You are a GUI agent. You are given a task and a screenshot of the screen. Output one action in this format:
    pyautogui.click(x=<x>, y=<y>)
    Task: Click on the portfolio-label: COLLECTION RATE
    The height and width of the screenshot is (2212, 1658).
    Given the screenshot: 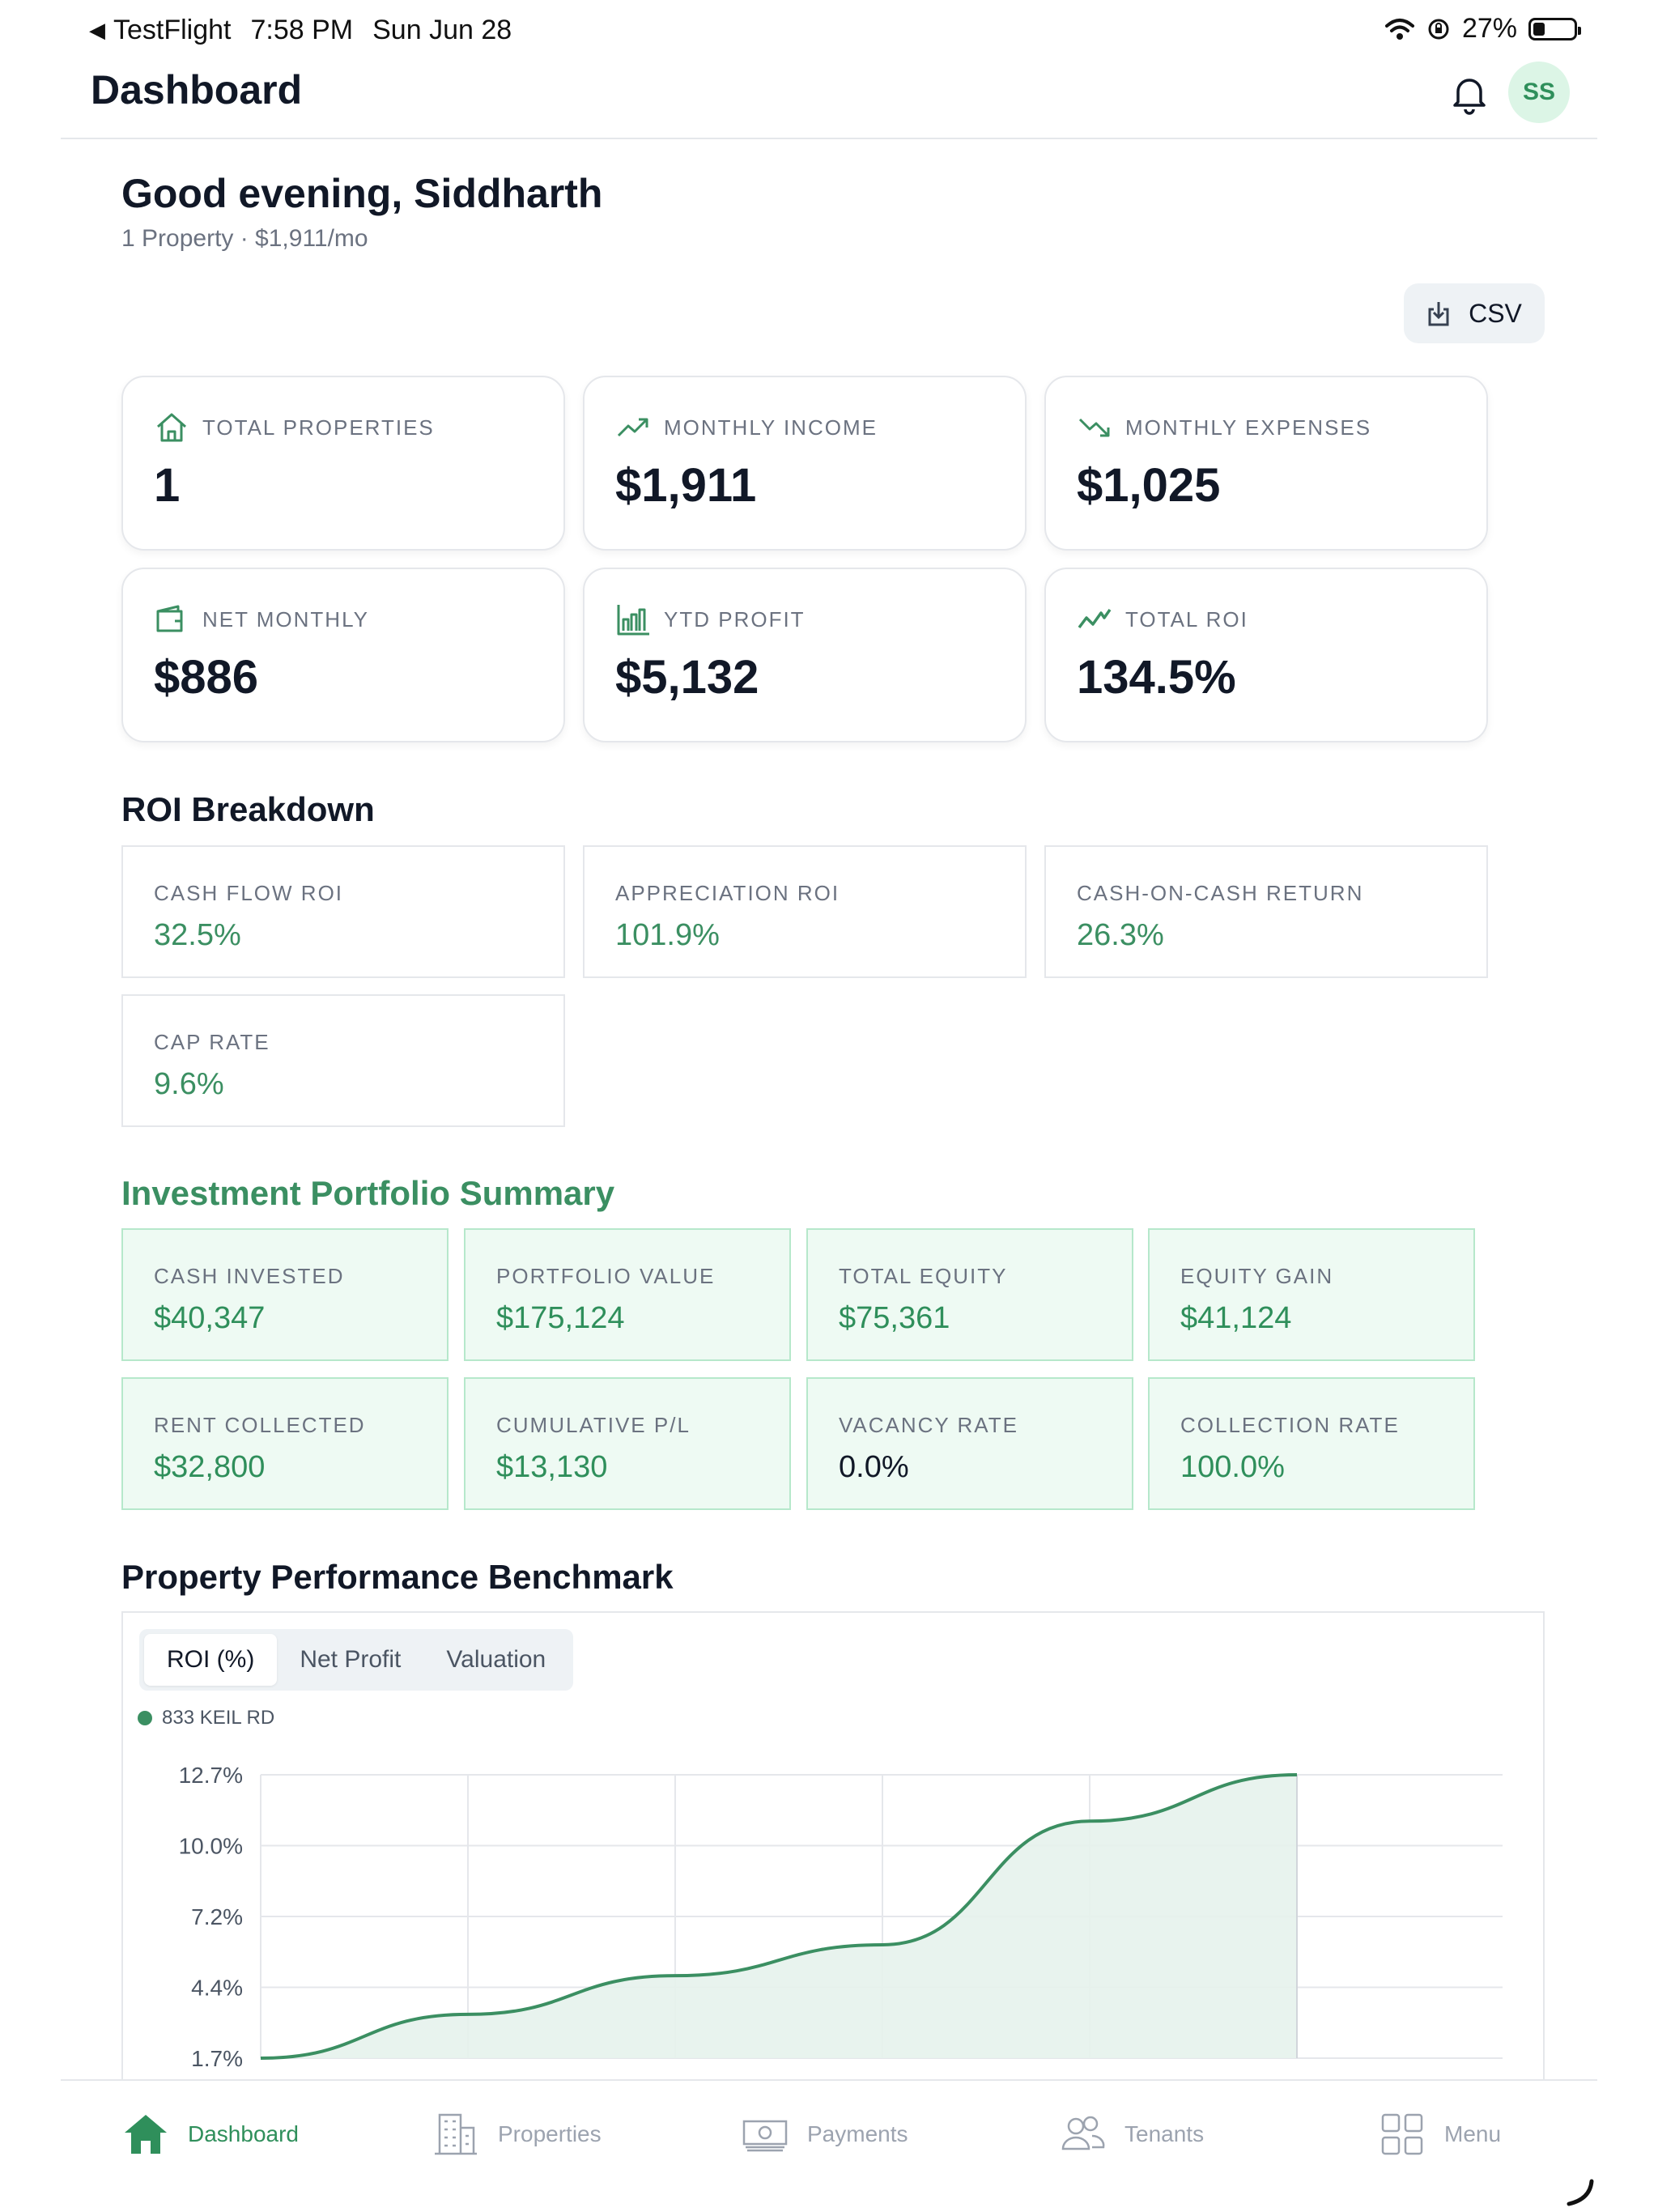 What is the action you would take?
    pyautogui.click(x=1290, y=1425)
    